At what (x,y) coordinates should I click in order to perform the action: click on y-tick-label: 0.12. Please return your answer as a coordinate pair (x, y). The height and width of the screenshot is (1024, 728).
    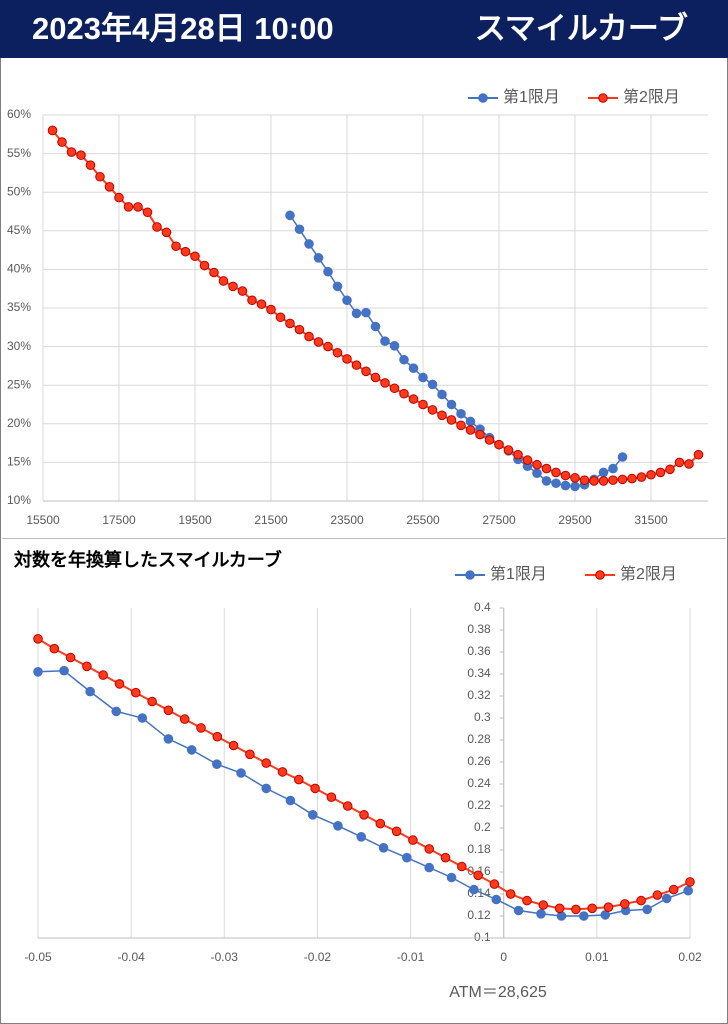
    Looking at the image, I should click on (479, 915).